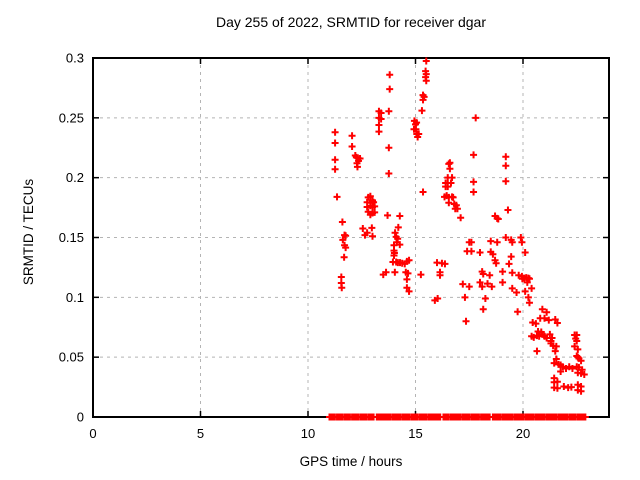  I want to click on baseline-points-layer, so click(457, 417).